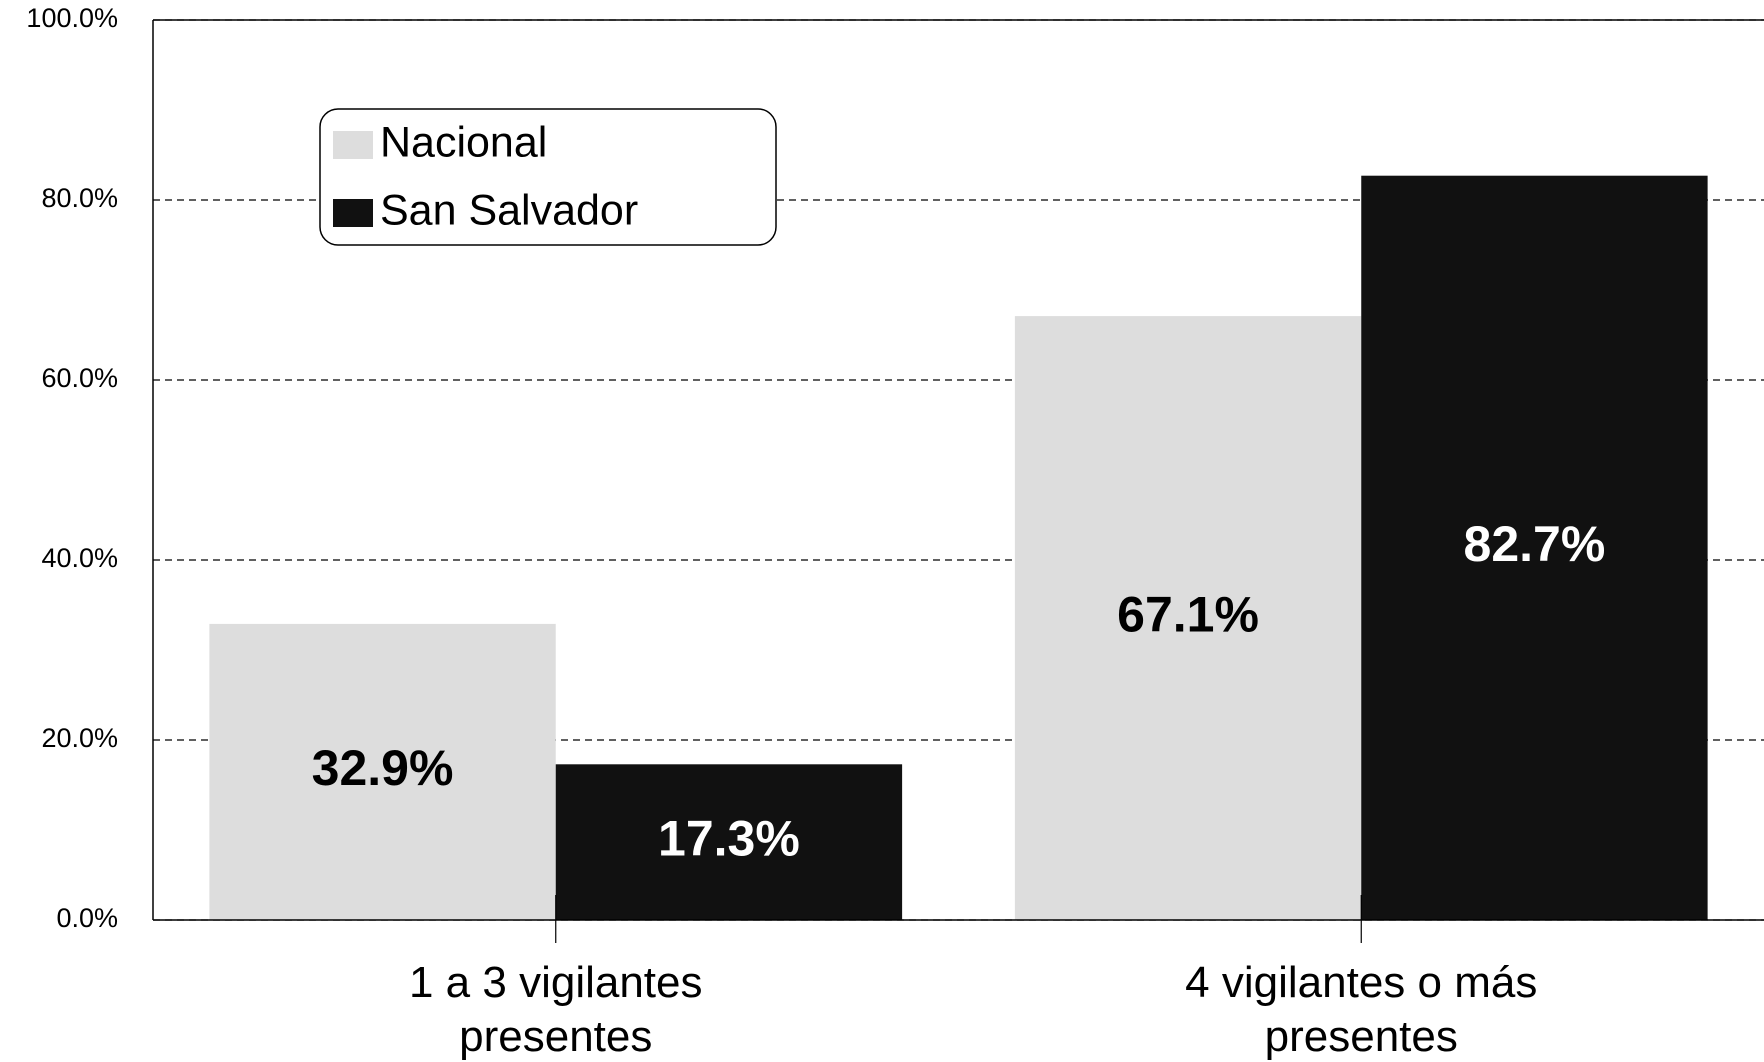 This screenshot has width=1764, height=1062. What do you see at coordinates (556, 1009) in the screenshot?
I see `x-tick-label: 1 a 3 vigilantes presentes` at bounding box center [556, 1009].